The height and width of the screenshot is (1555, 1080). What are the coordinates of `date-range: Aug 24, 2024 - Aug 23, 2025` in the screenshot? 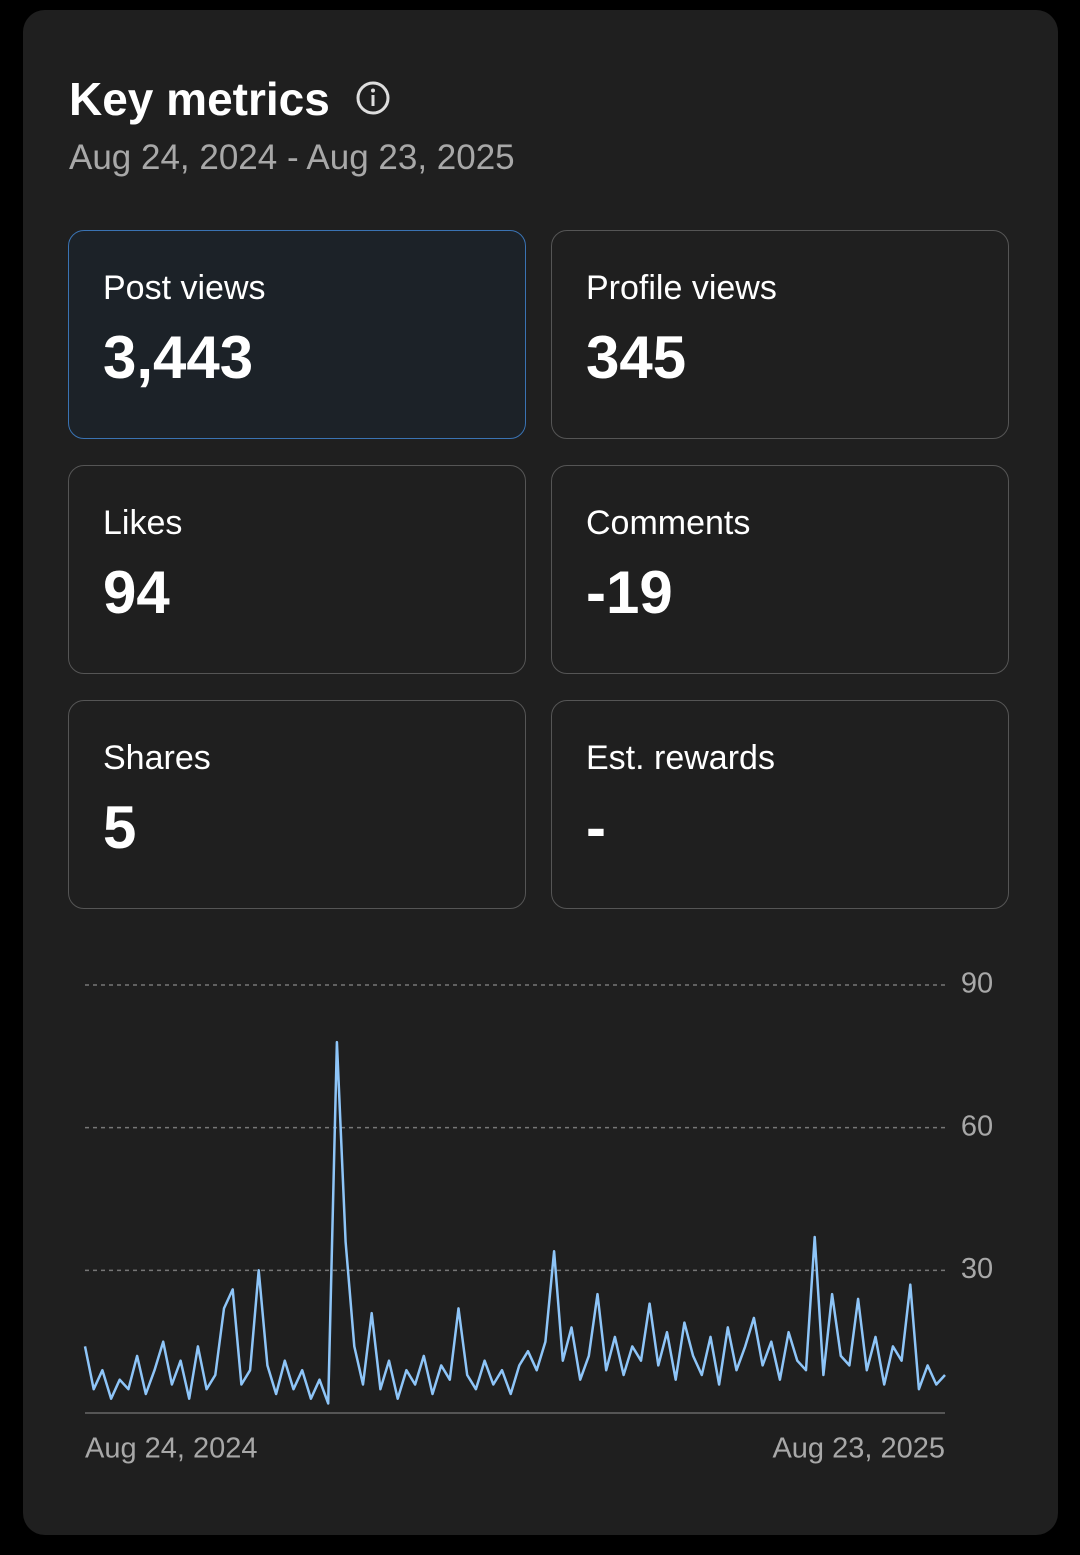 It's located at (292, 157).